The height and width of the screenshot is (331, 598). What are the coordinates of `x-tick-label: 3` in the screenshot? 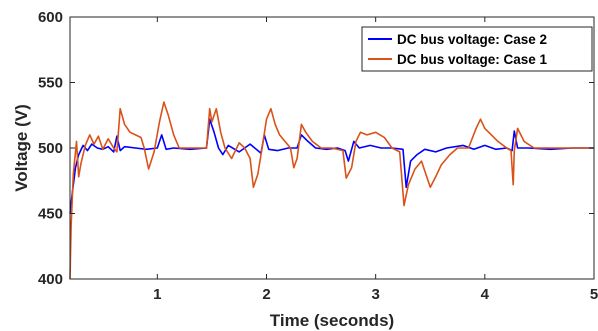 It's located at (375, 294).